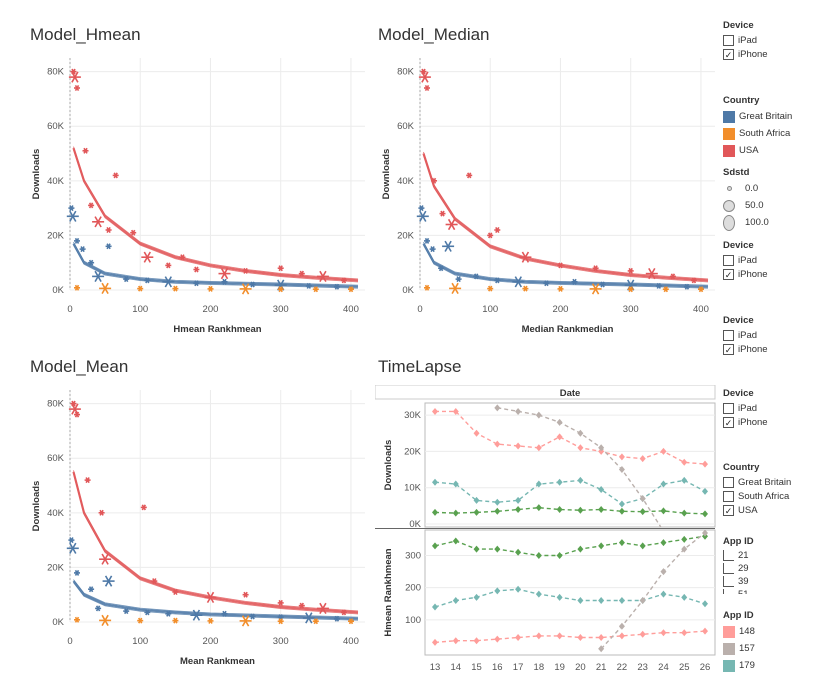  Describe the element at coordinates (757, 510) in the screenshot. I see `filter-option-usa: ✓ USA` at that location.